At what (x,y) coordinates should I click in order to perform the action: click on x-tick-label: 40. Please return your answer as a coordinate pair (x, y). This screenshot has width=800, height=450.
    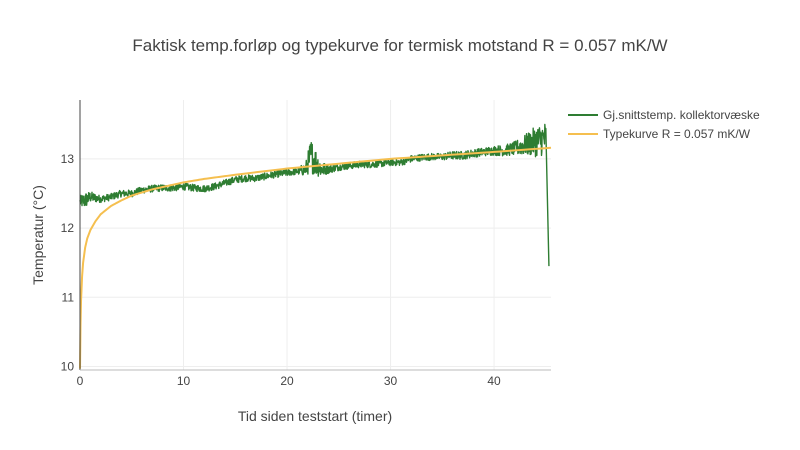
    Looking at the image, I should click on (494, 381).